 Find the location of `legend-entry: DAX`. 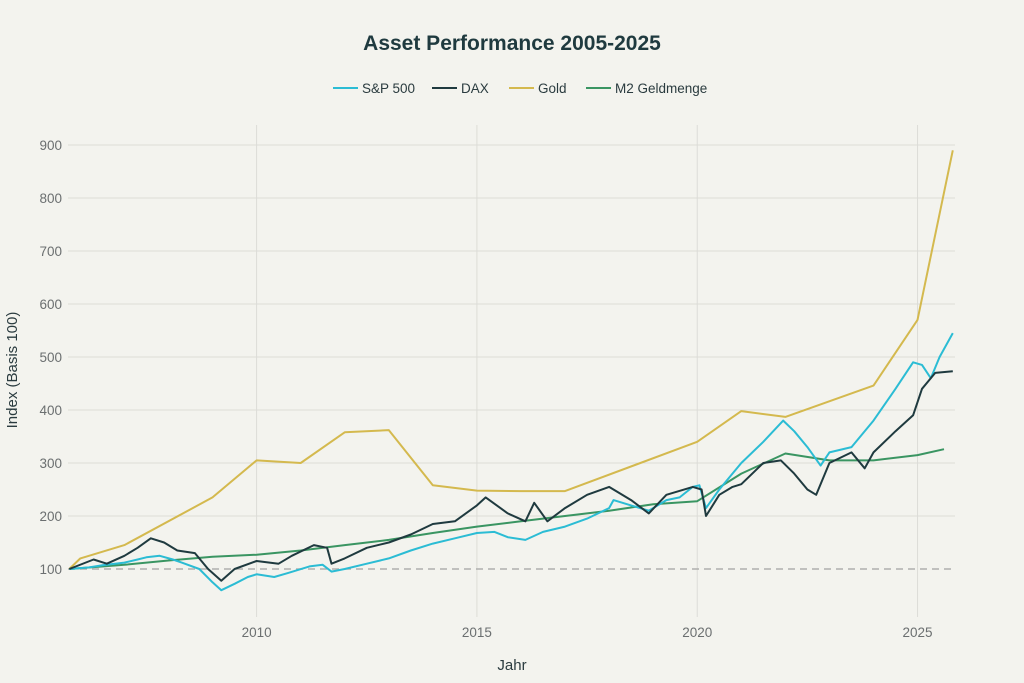

legend-entry: DAX is located at coordinates (475, 88).